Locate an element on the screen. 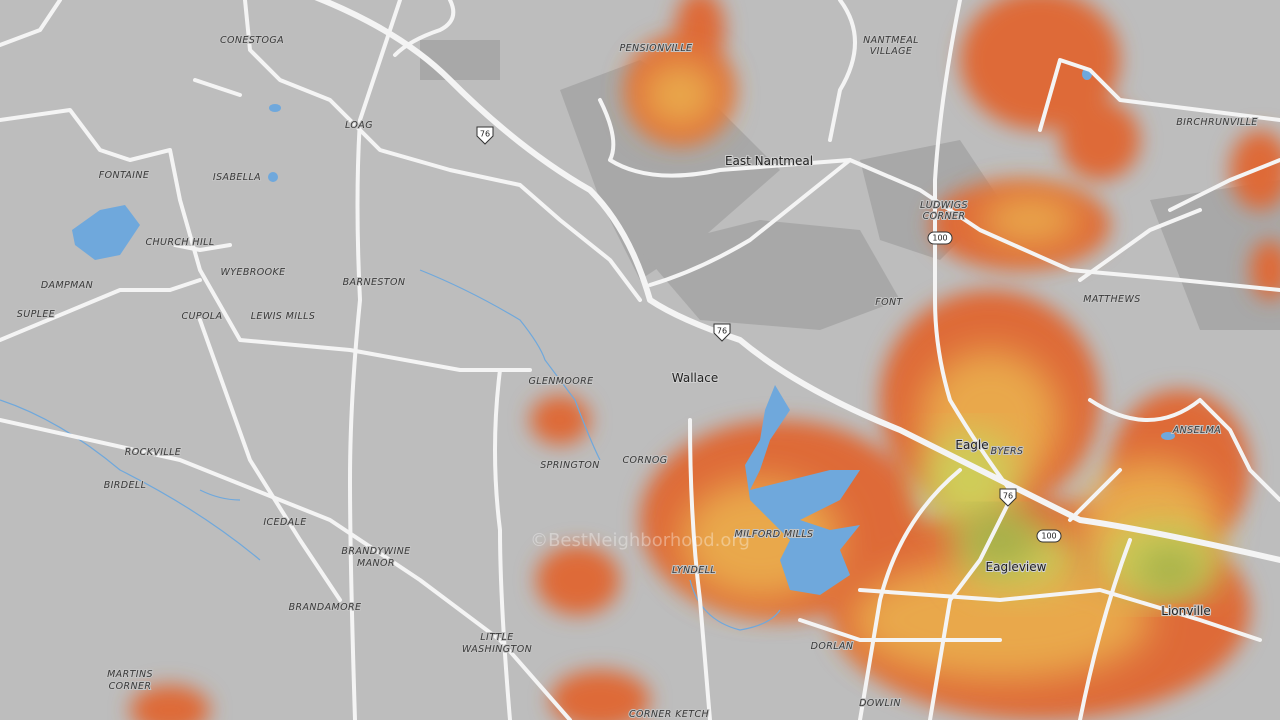 Image resolution: width=1280 pixels, height=720 pixels. place-label: LOAG is located at coordinates (359, 125).